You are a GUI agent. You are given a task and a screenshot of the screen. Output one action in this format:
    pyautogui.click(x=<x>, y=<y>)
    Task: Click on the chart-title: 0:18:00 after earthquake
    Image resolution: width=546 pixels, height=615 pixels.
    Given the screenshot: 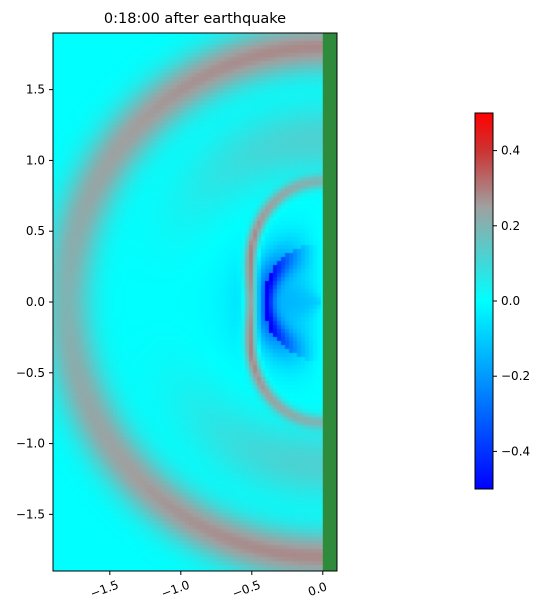 What is the action you would take?
    pyautogui.click(x=195, y=19)
    